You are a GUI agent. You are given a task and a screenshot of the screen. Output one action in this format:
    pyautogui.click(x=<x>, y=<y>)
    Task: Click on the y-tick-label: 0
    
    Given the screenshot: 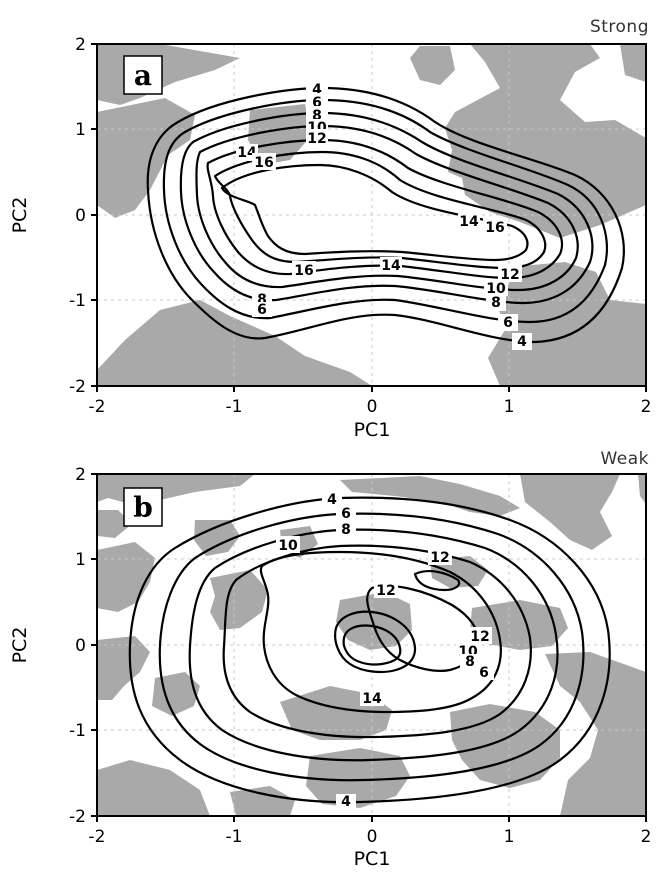 What is the action you would take?
    pyautogui.click(x=80, y=216)
    